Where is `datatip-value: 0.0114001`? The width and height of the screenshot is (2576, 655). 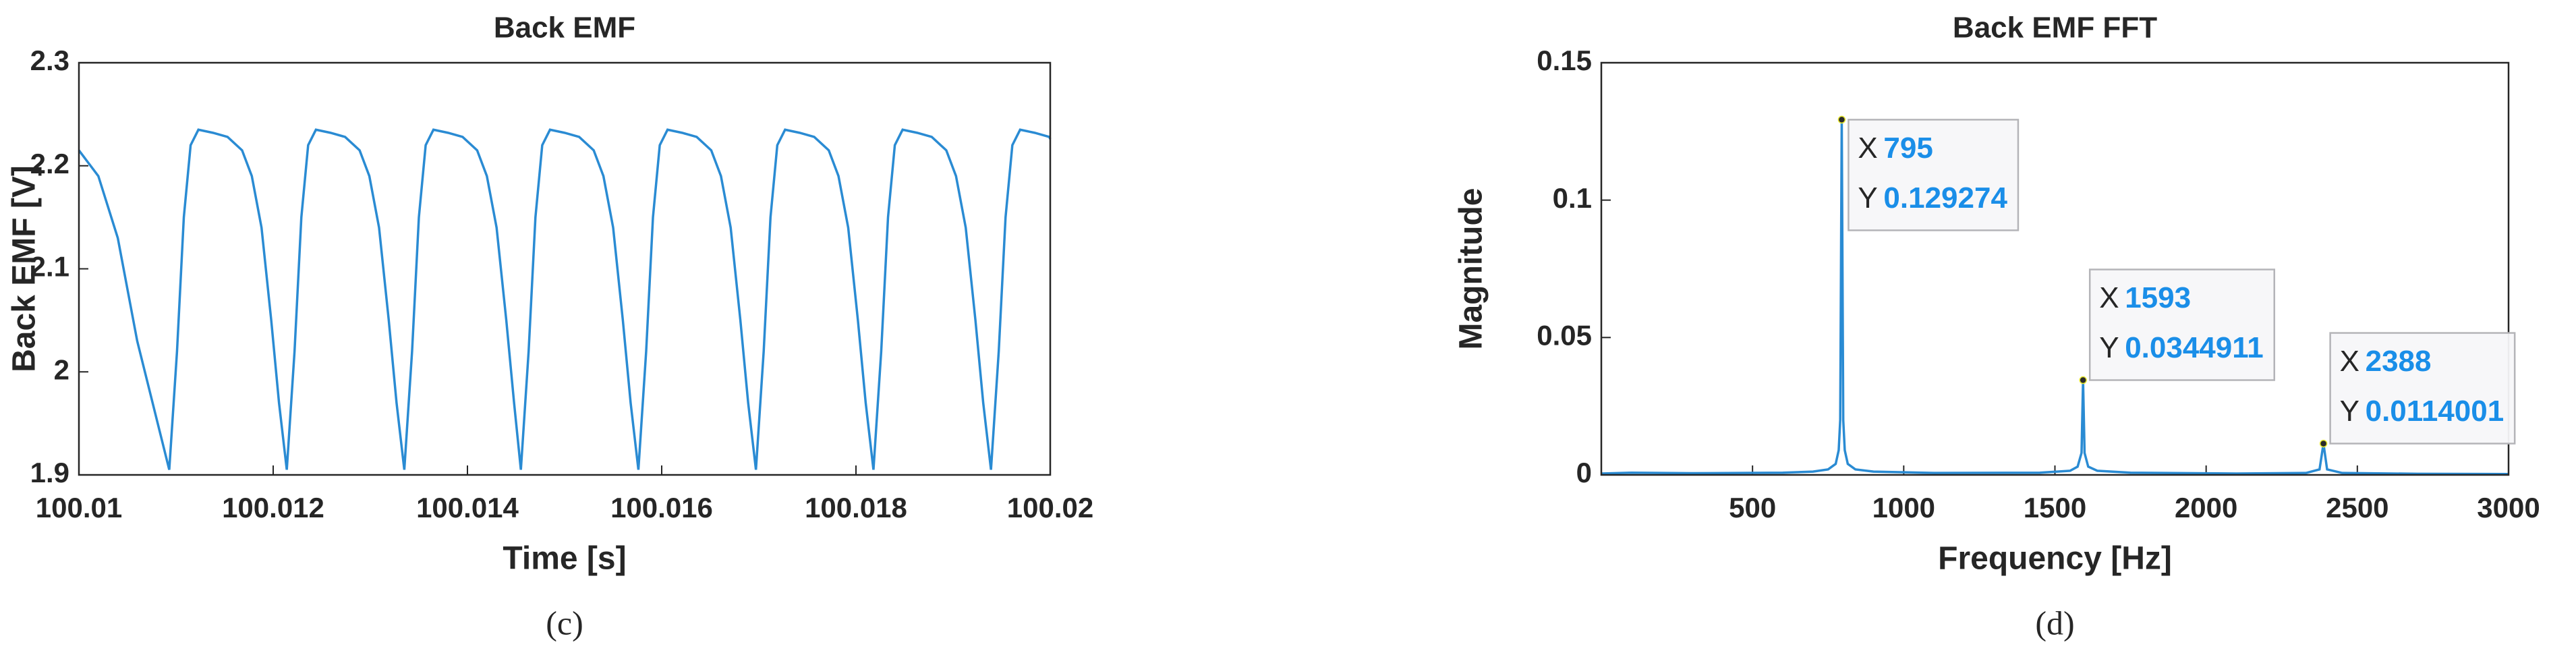
datatip-value: 0.0114001 is located at coordinates (2435, 411).